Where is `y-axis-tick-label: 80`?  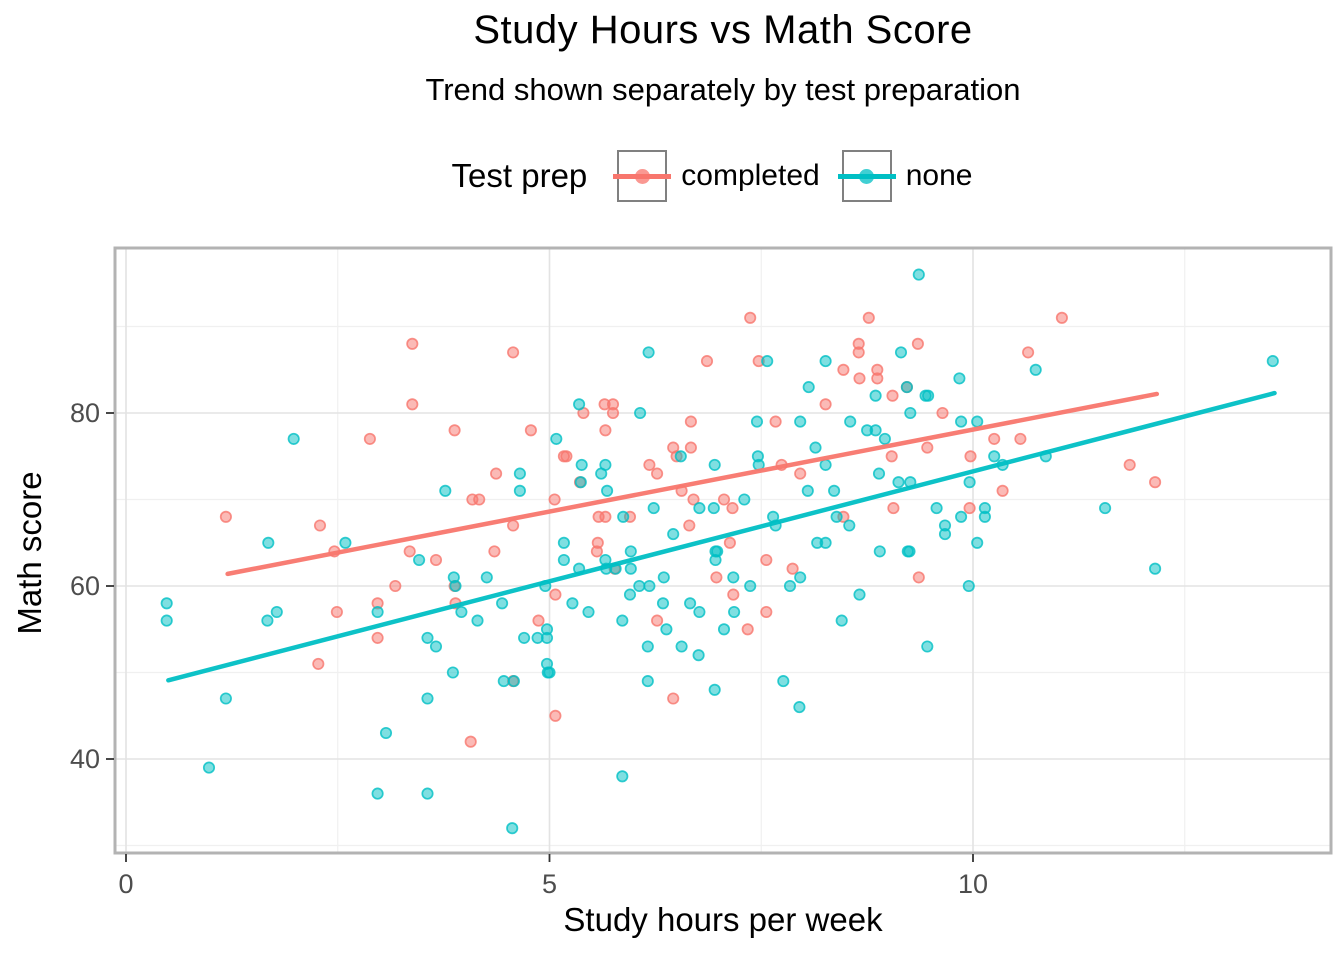 y-axis-tick-label: 80 is located at coordinates (85, 413).